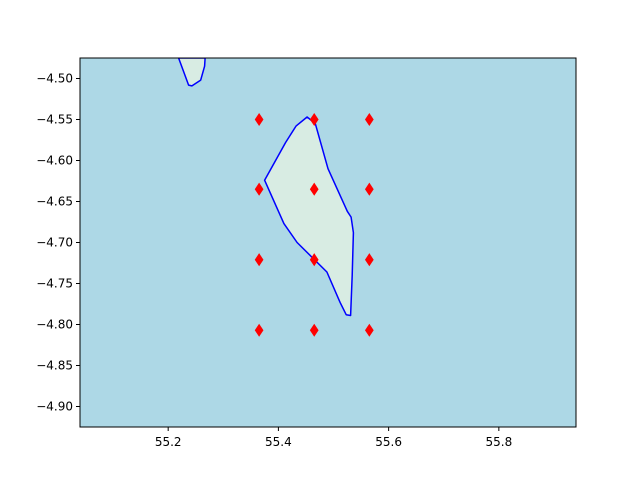  I want to click on y-tick-label: −4.60, so click(54, 161).